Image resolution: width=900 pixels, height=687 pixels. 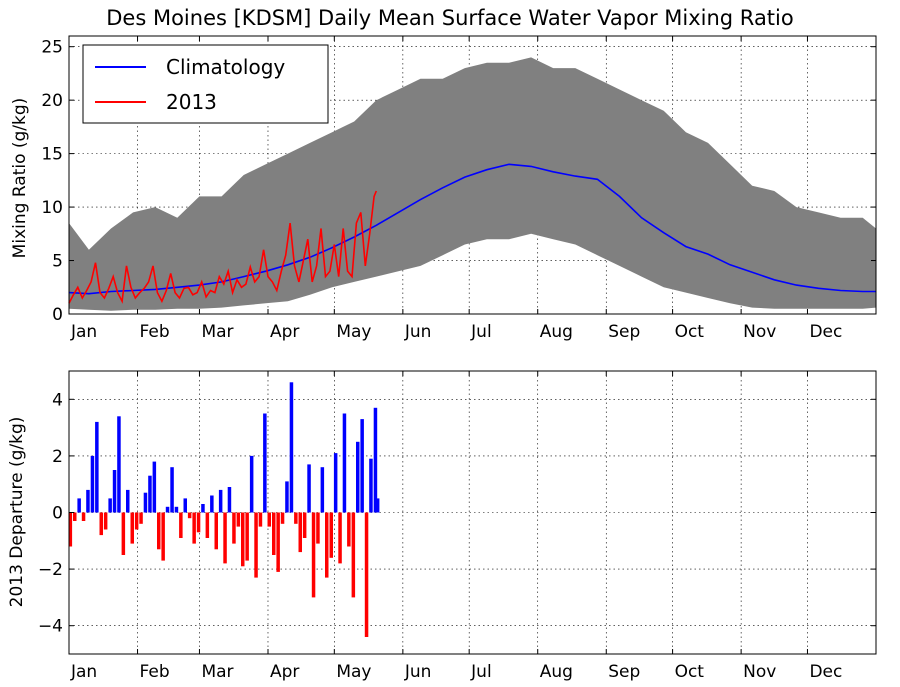 What do you see at coordinates (690, 672) in the screenshot?
I see `bottom-x-tick-label: Oct` at bounding box center [690, 672].